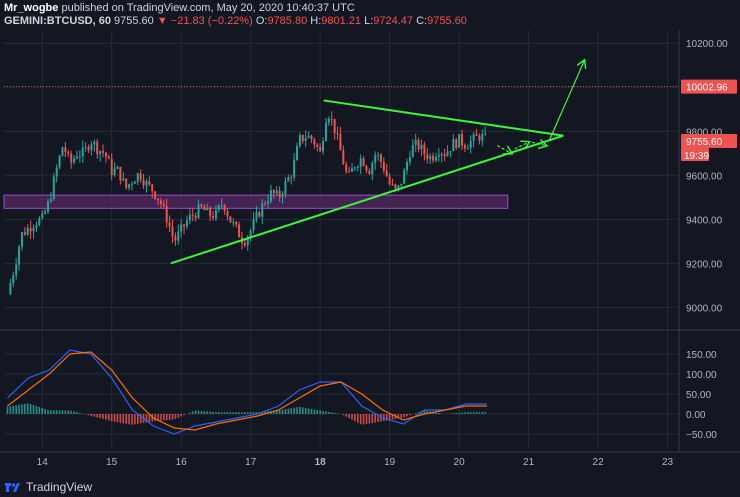 Image resolution: width=740 pixels, height=497 pixels. Describe the element at coordinates (341, 21) in the screenshot. I see `high-value: 9801.21` at that location.